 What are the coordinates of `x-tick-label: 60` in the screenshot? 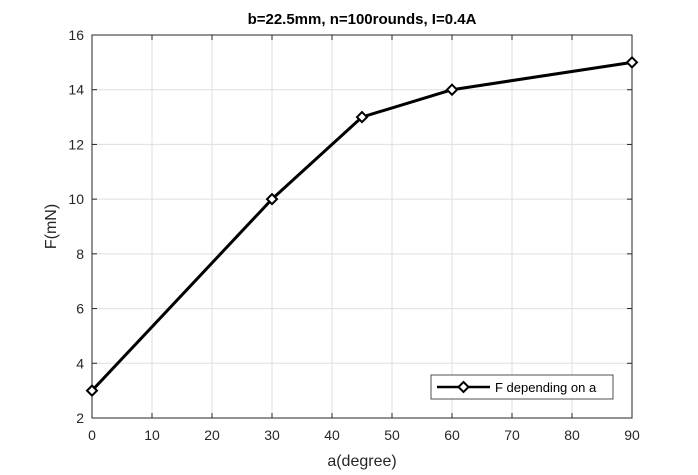 It's located at (452, 435).